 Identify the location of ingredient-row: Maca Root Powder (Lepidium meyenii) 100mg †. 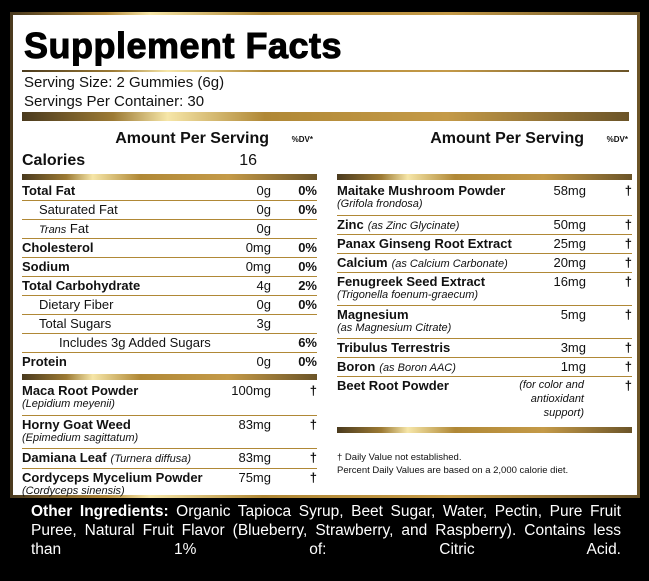
(169, 399).